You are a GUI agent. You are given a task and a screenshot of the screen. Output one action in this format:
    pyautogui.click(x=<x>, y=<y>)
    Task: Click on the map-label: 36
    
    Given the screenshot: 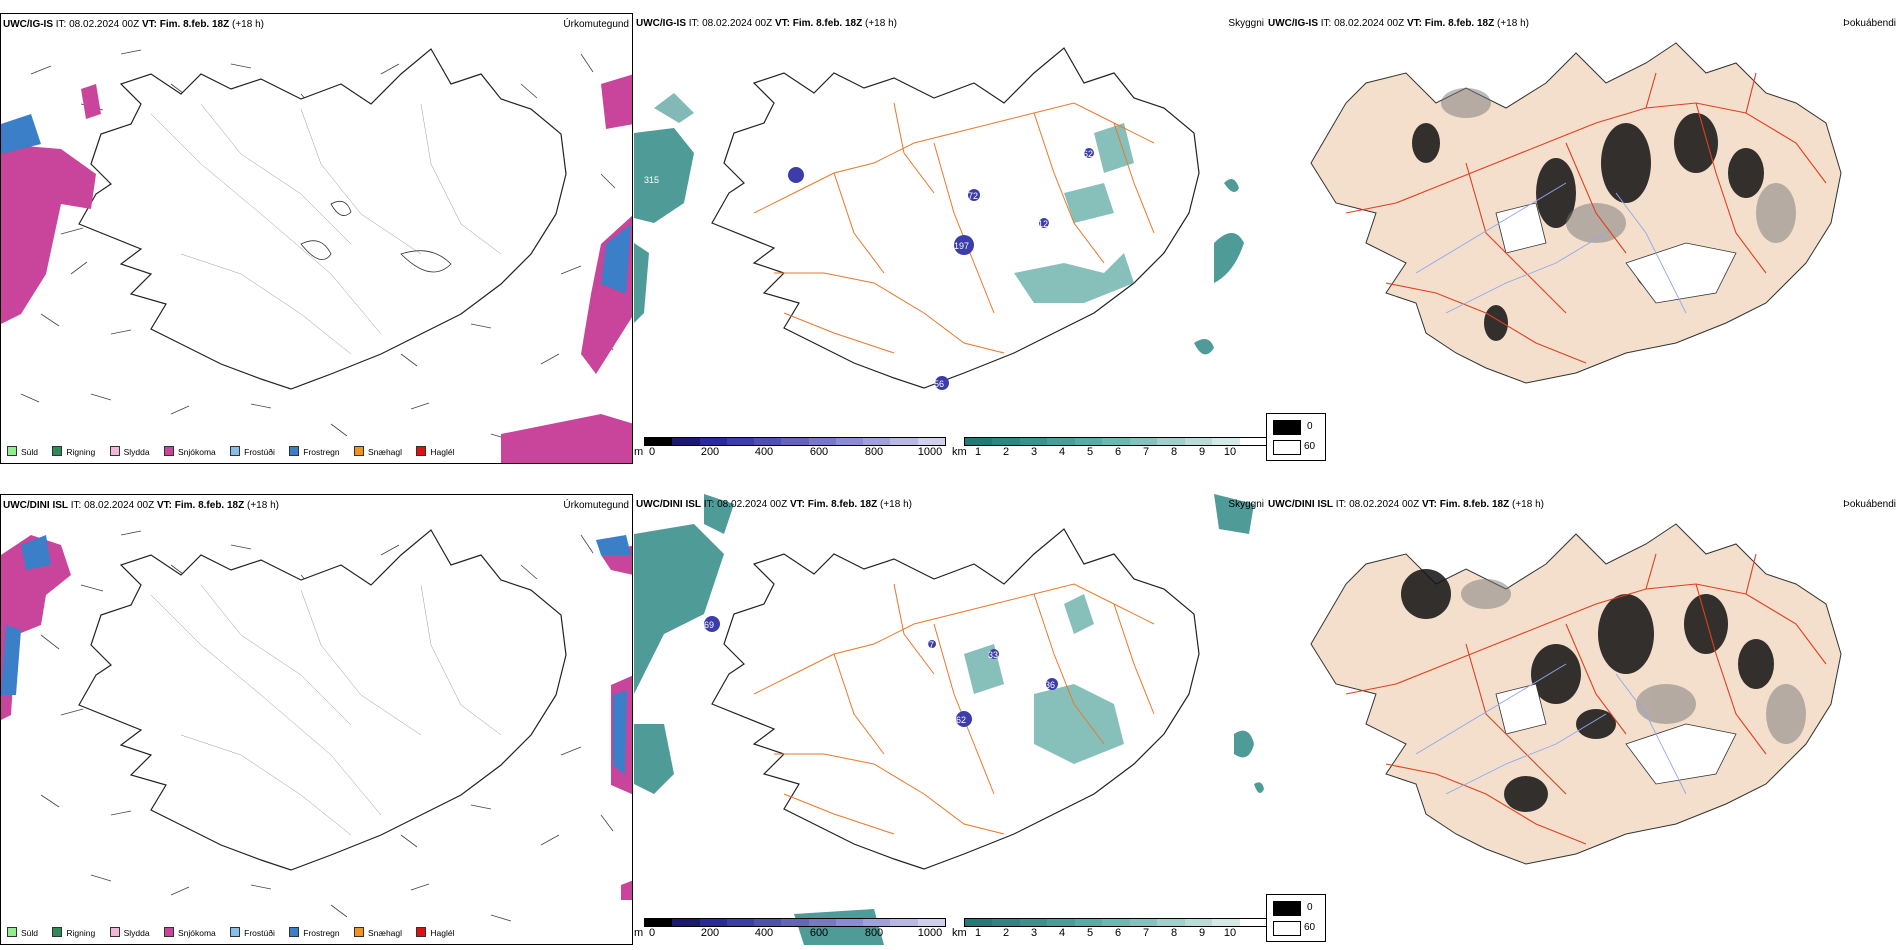 What is the action you would take?
    pyautogui.click(x=1050, y=685)
    